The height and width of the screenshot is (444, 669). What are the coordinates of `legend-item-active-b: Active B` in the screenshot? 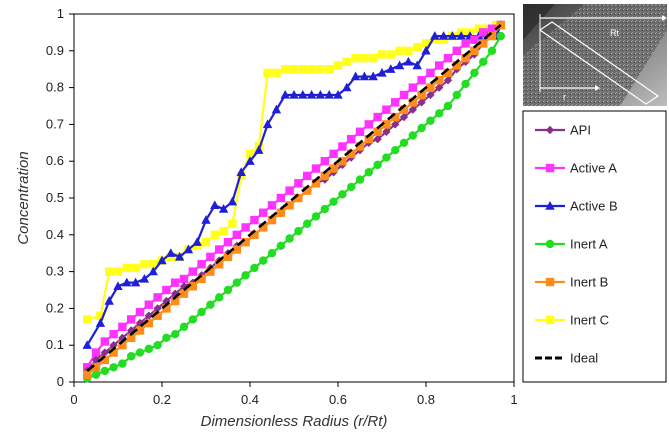 It's located at (576, 206).